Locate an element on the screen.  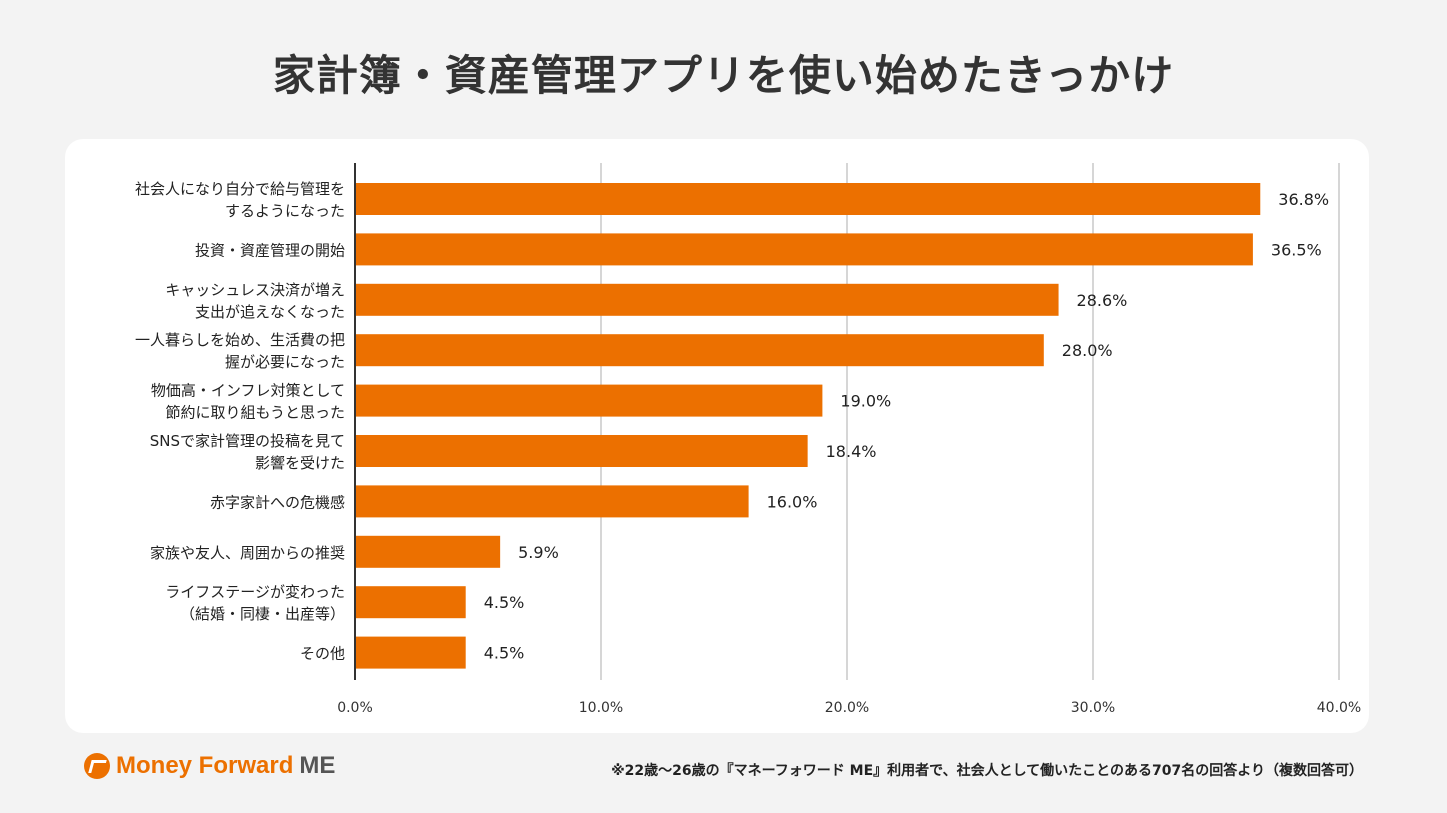
x-tick-label: 30.0% is located at coordinates (1093, 708).